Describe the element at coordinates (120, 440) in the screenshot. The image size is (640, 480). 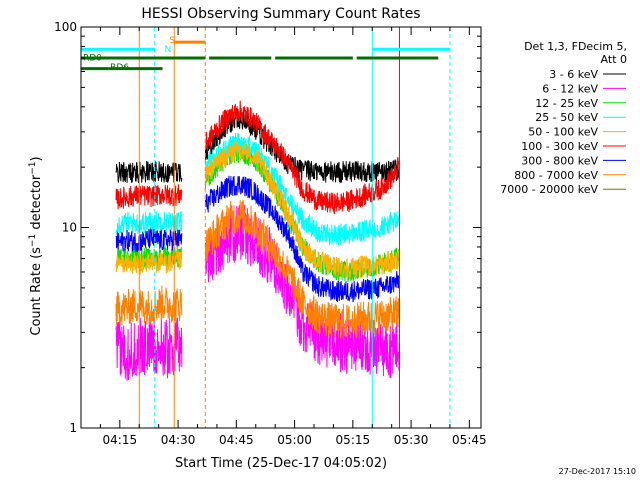
I see `x-tick-label: 04:15` at that location.